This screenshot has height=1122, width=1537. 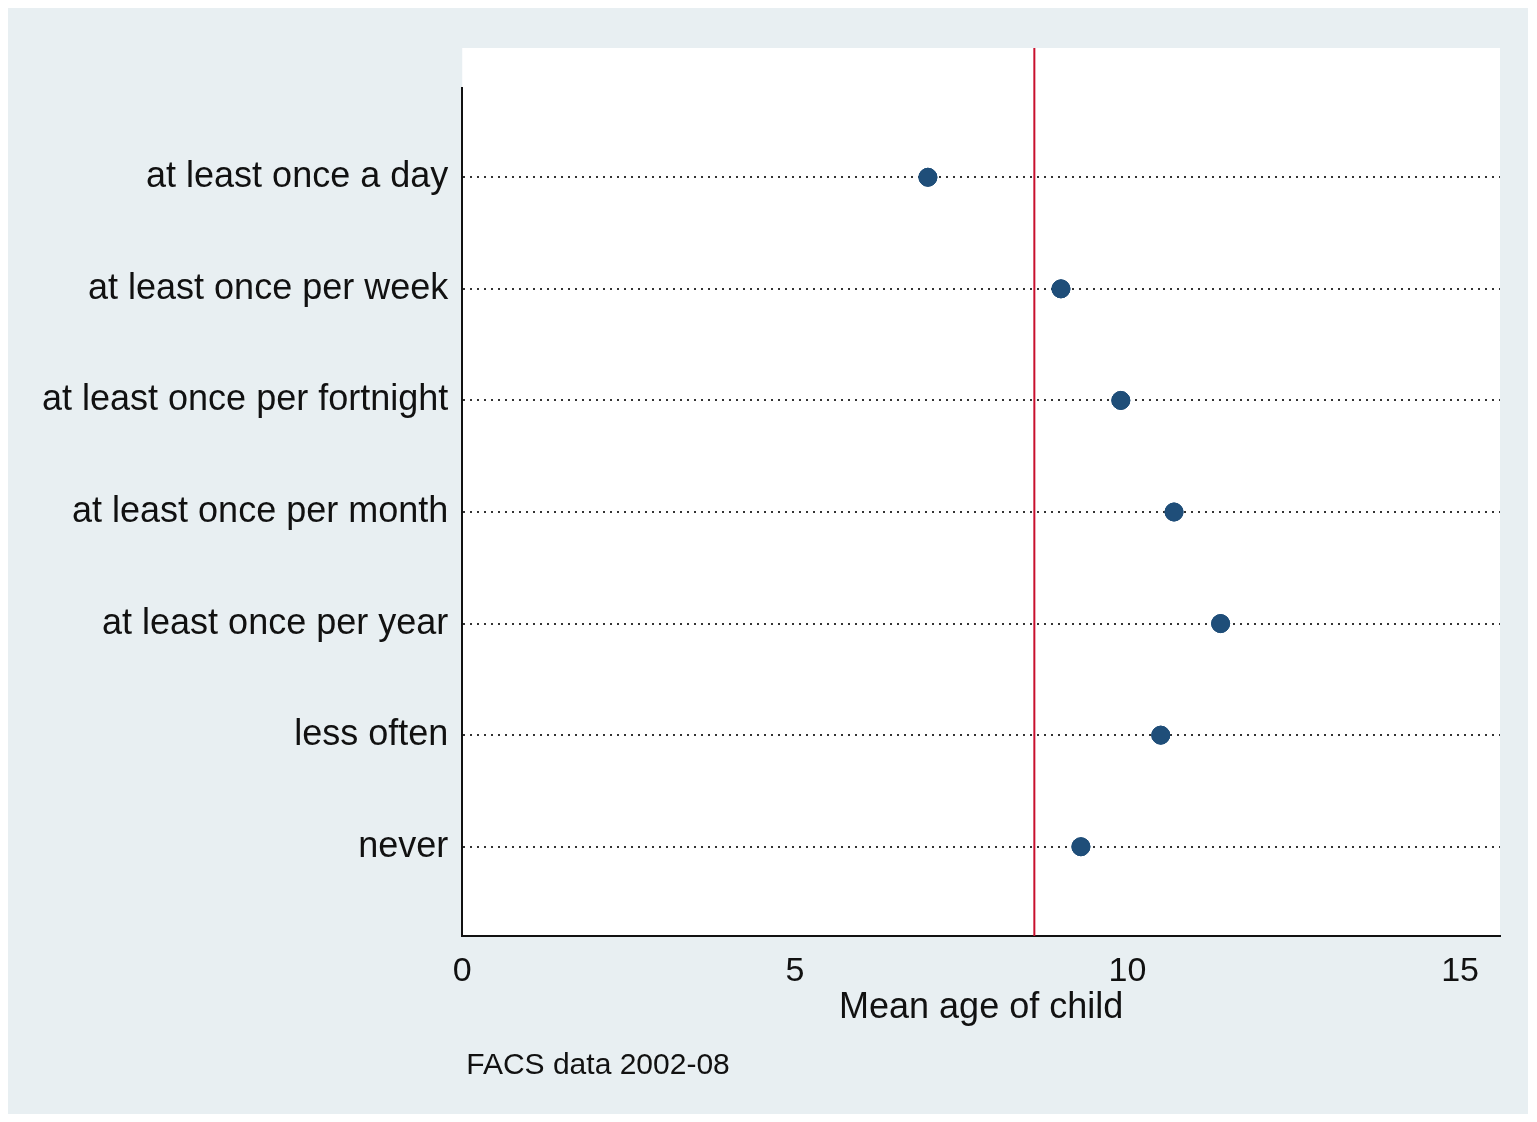 What do you see at coordinates (275, 621) in the screenshot?
I see `y-tick-label: at least once per year` at bounding box center [275, 621].